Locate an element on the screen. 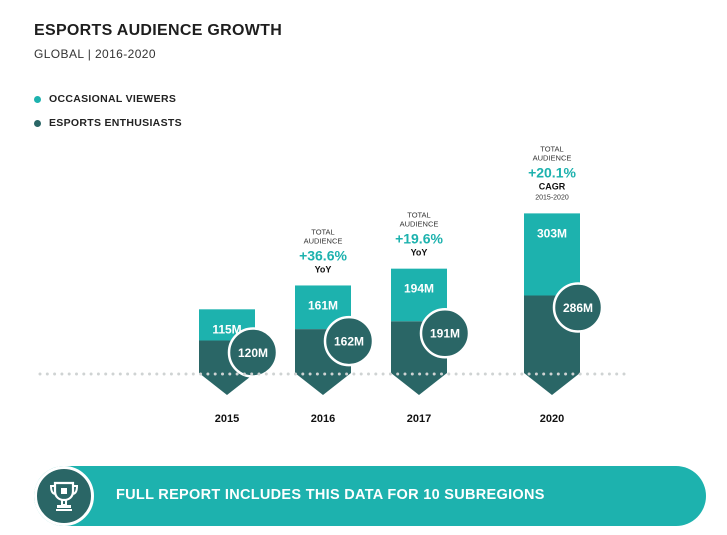  data-label-occasional-2015: 115M is located at coordinates (226, 329).